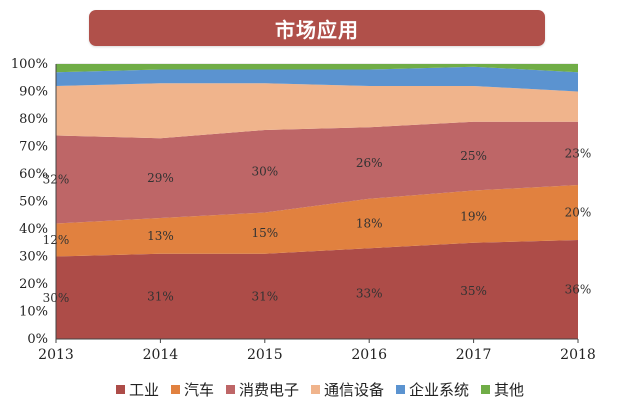 The image size is (640, 406). Describe the element at coordinates (33, 229) in the screenshot. I see `y-tick-label: 40%` at that location.